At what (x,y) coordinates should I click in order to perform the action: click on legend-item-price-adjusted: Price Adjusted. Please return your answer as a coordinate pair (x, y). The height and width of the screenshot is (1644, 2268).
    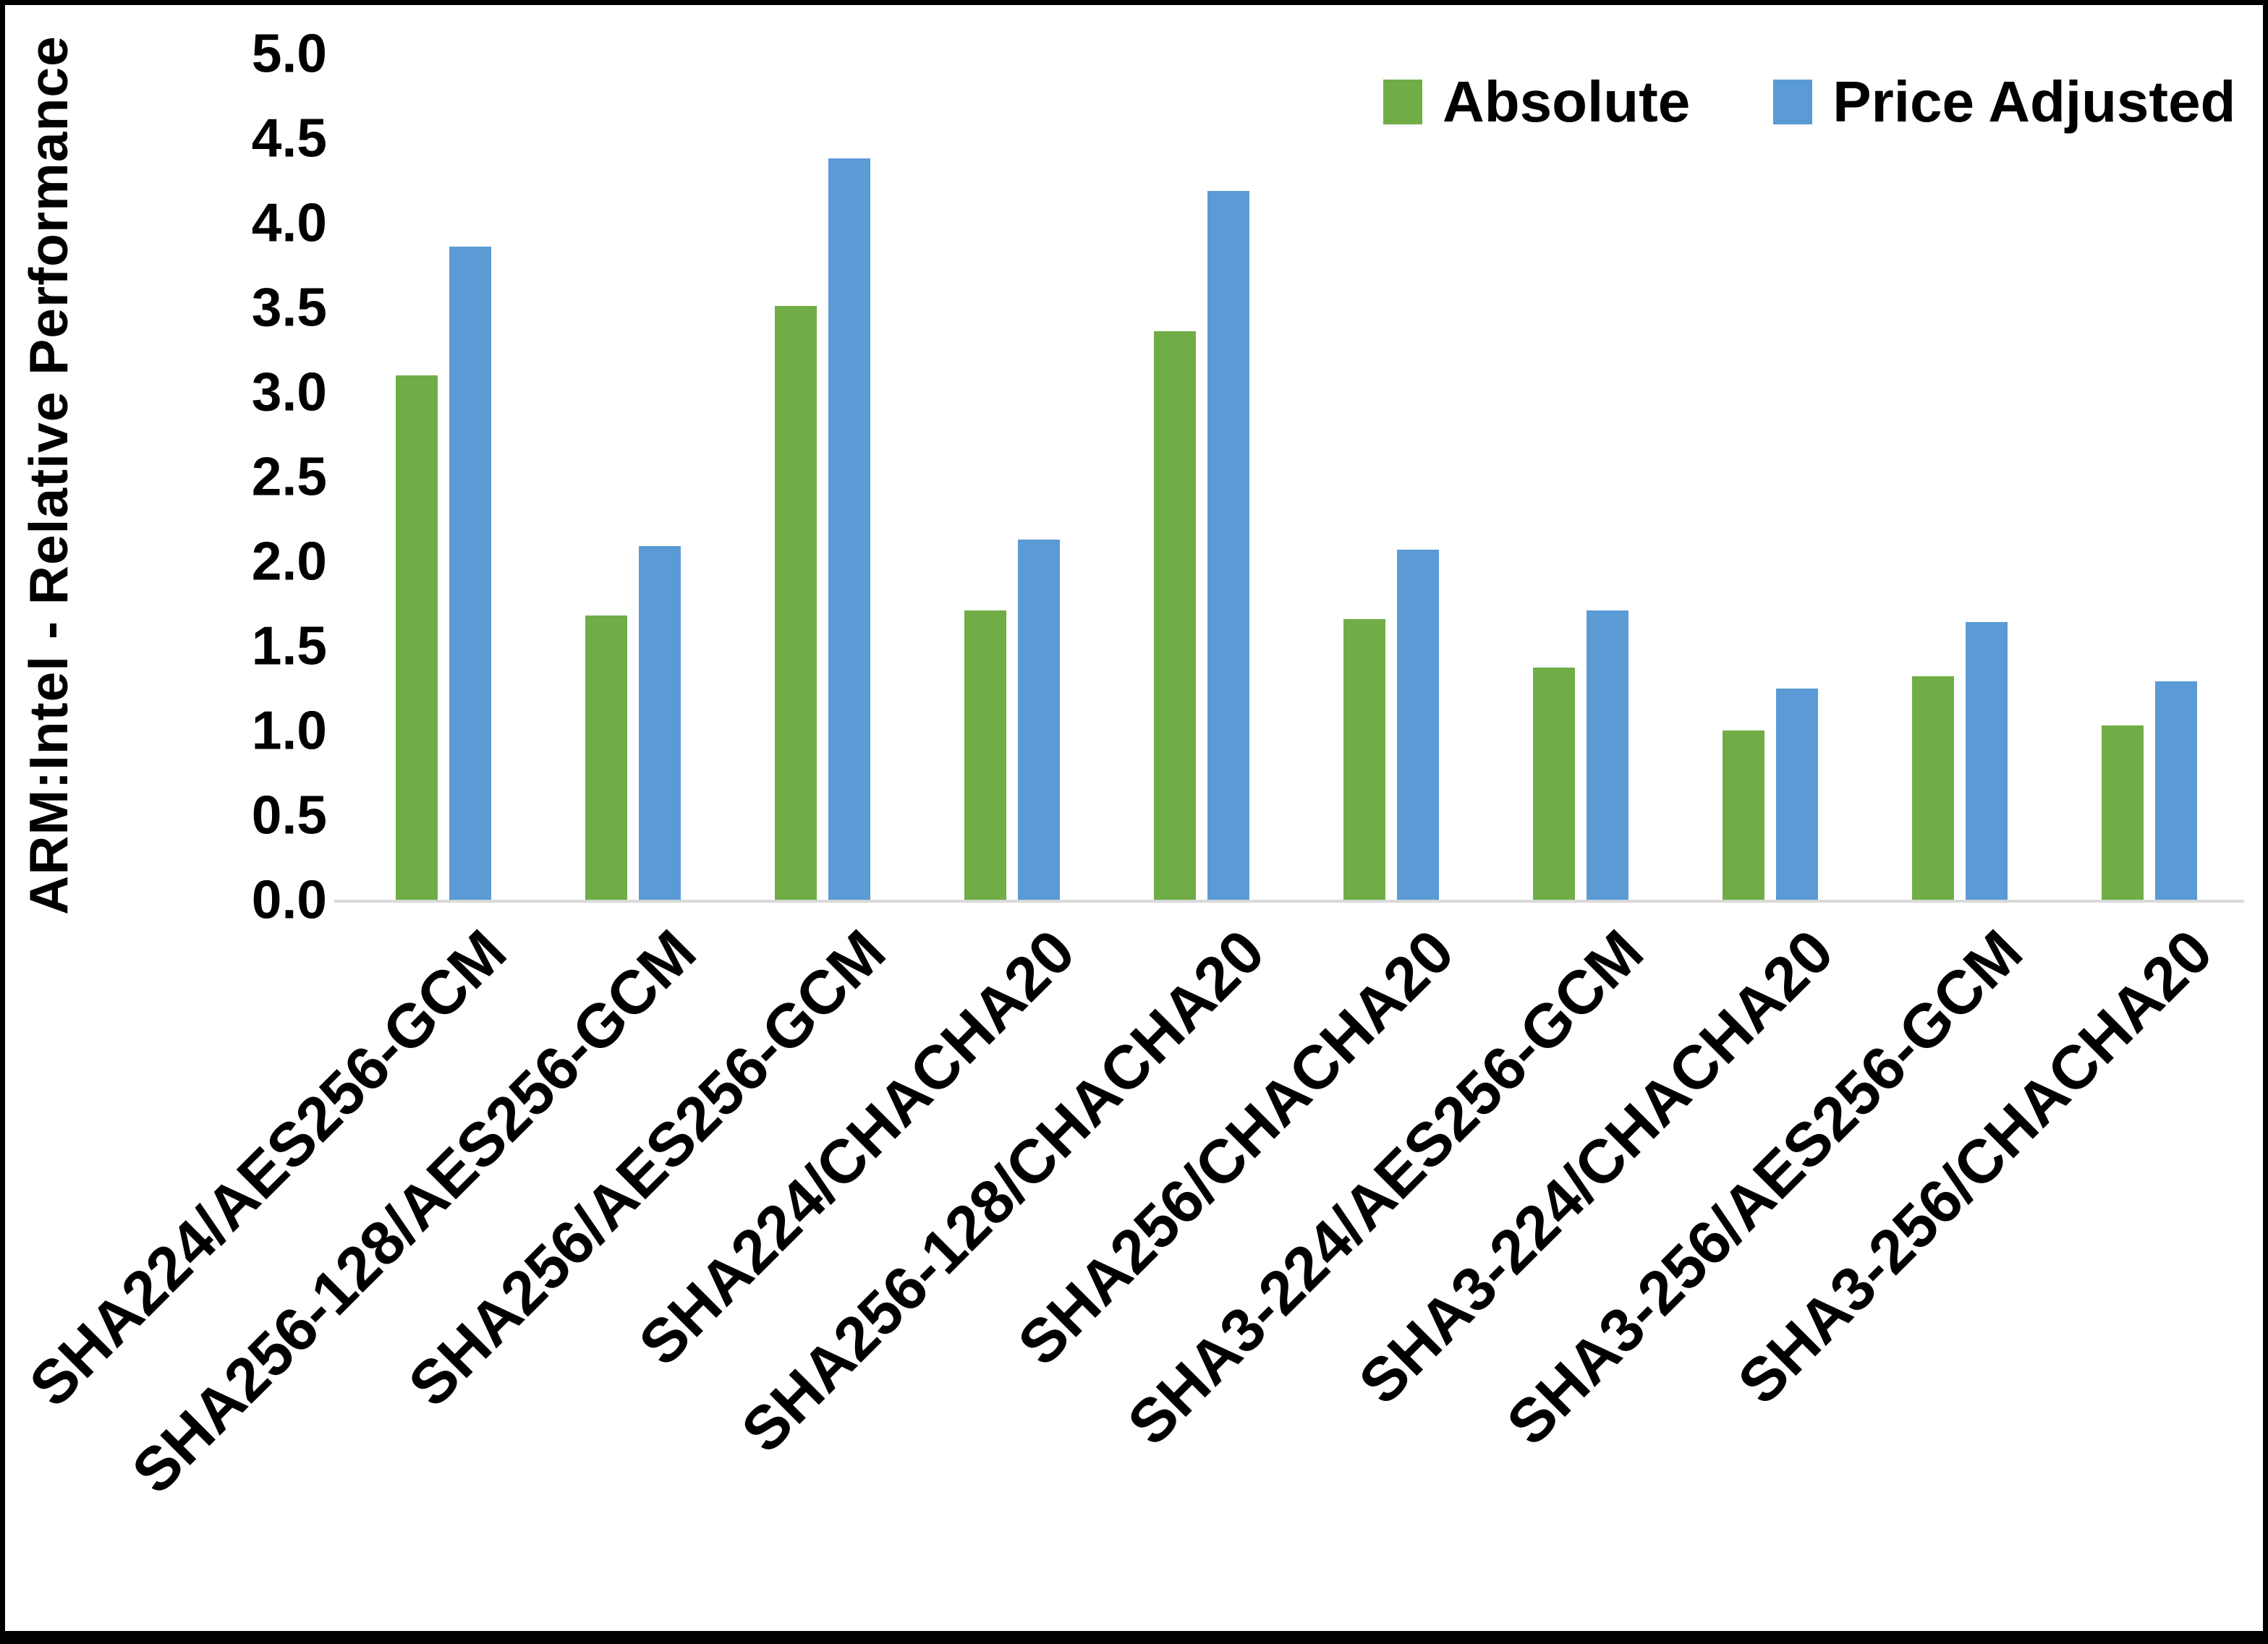
    Looking at the image, I should click on (2004, 102).